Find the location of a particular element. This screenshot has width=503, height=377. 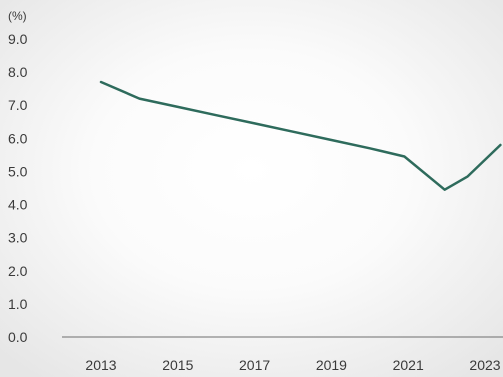

y-axis-ticks: 0.0 1.0 2.0 3.0 4.0 5.0 6.0 7.0 8.0 9.0 is located at coordinates (18, 188).